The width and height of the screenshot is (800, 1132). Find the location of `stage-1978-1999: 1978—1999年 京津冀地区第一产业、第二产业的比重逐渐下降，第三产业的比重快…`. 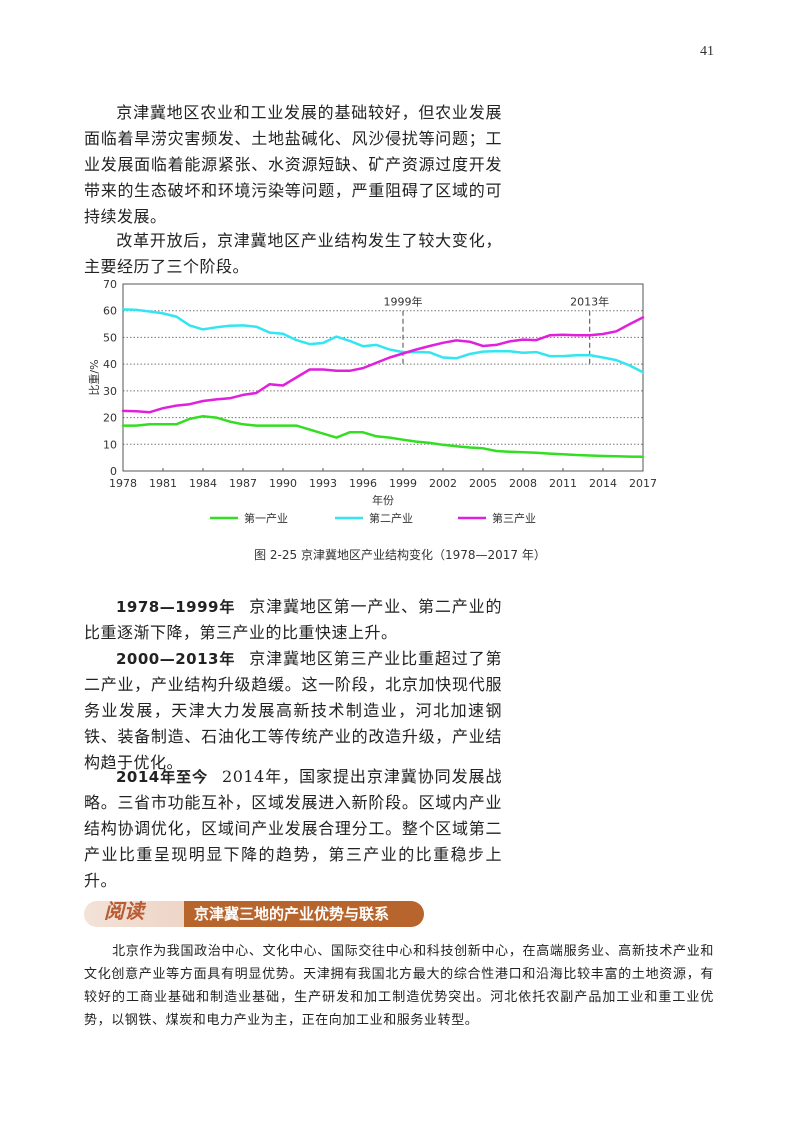

stage-1978-1999: 1978—1999年 京津冀地区第一产业、第二产业的比重逐渐下降，第三产业的比重快… is located at coordinates (293, 620).